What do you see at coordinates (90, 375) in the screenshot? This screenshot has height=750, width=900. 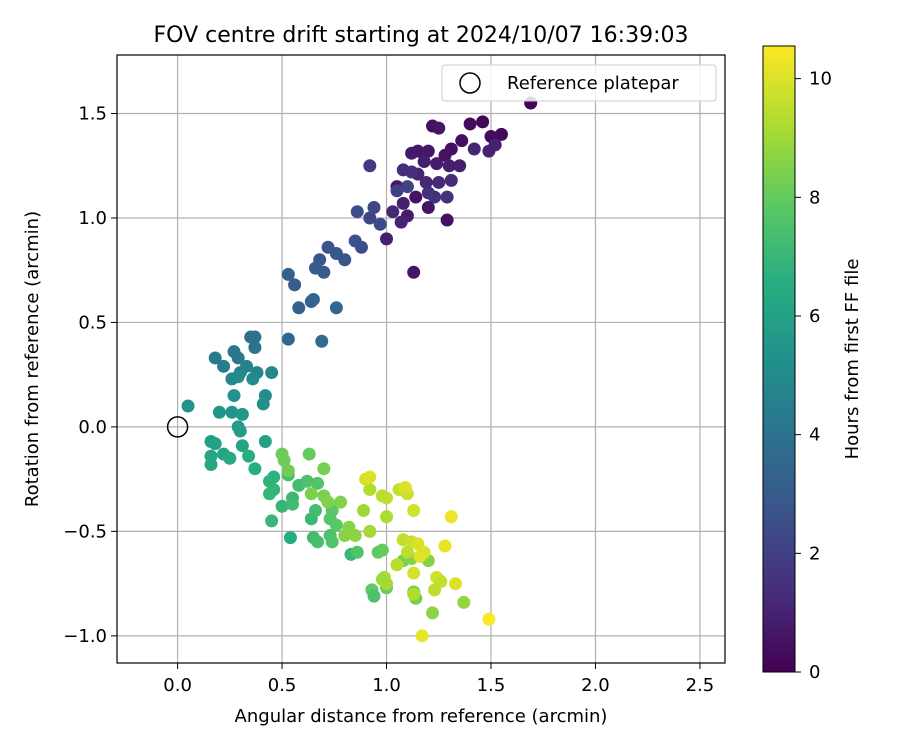 I see `y-ticks: −1.0 −0.5 0.0 0.5 1.0 1.5` at bounding box center [90, 375].